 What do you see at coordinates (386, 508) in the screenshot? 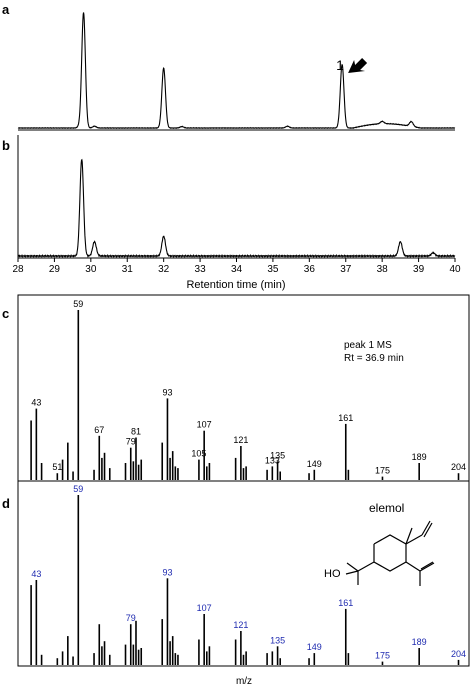
I see `compound-name-elemol: elemol` at bounding box center [386, 508].